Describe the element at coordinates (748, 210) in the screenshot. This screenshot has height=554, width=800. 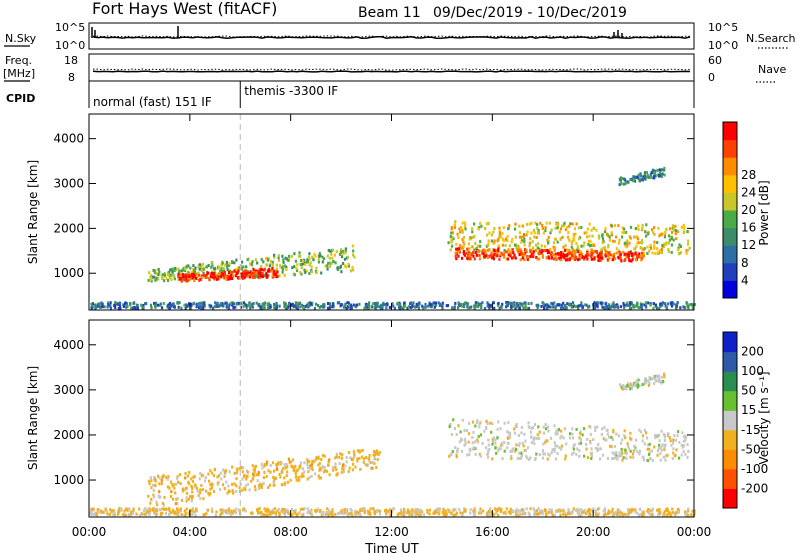
I see `colorbar-tick-label: 20` at that location.